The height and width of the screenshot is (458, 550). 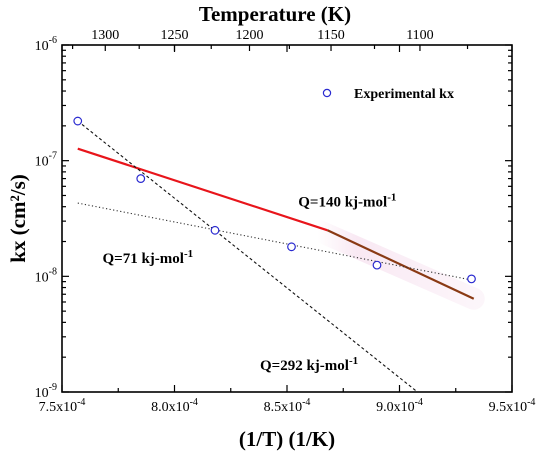 What do you see at coordinates (148, 257) in the screenshot?
I see `activation-energy-label: Q=71 kj-mol-1` at bounding box center [148, 257].